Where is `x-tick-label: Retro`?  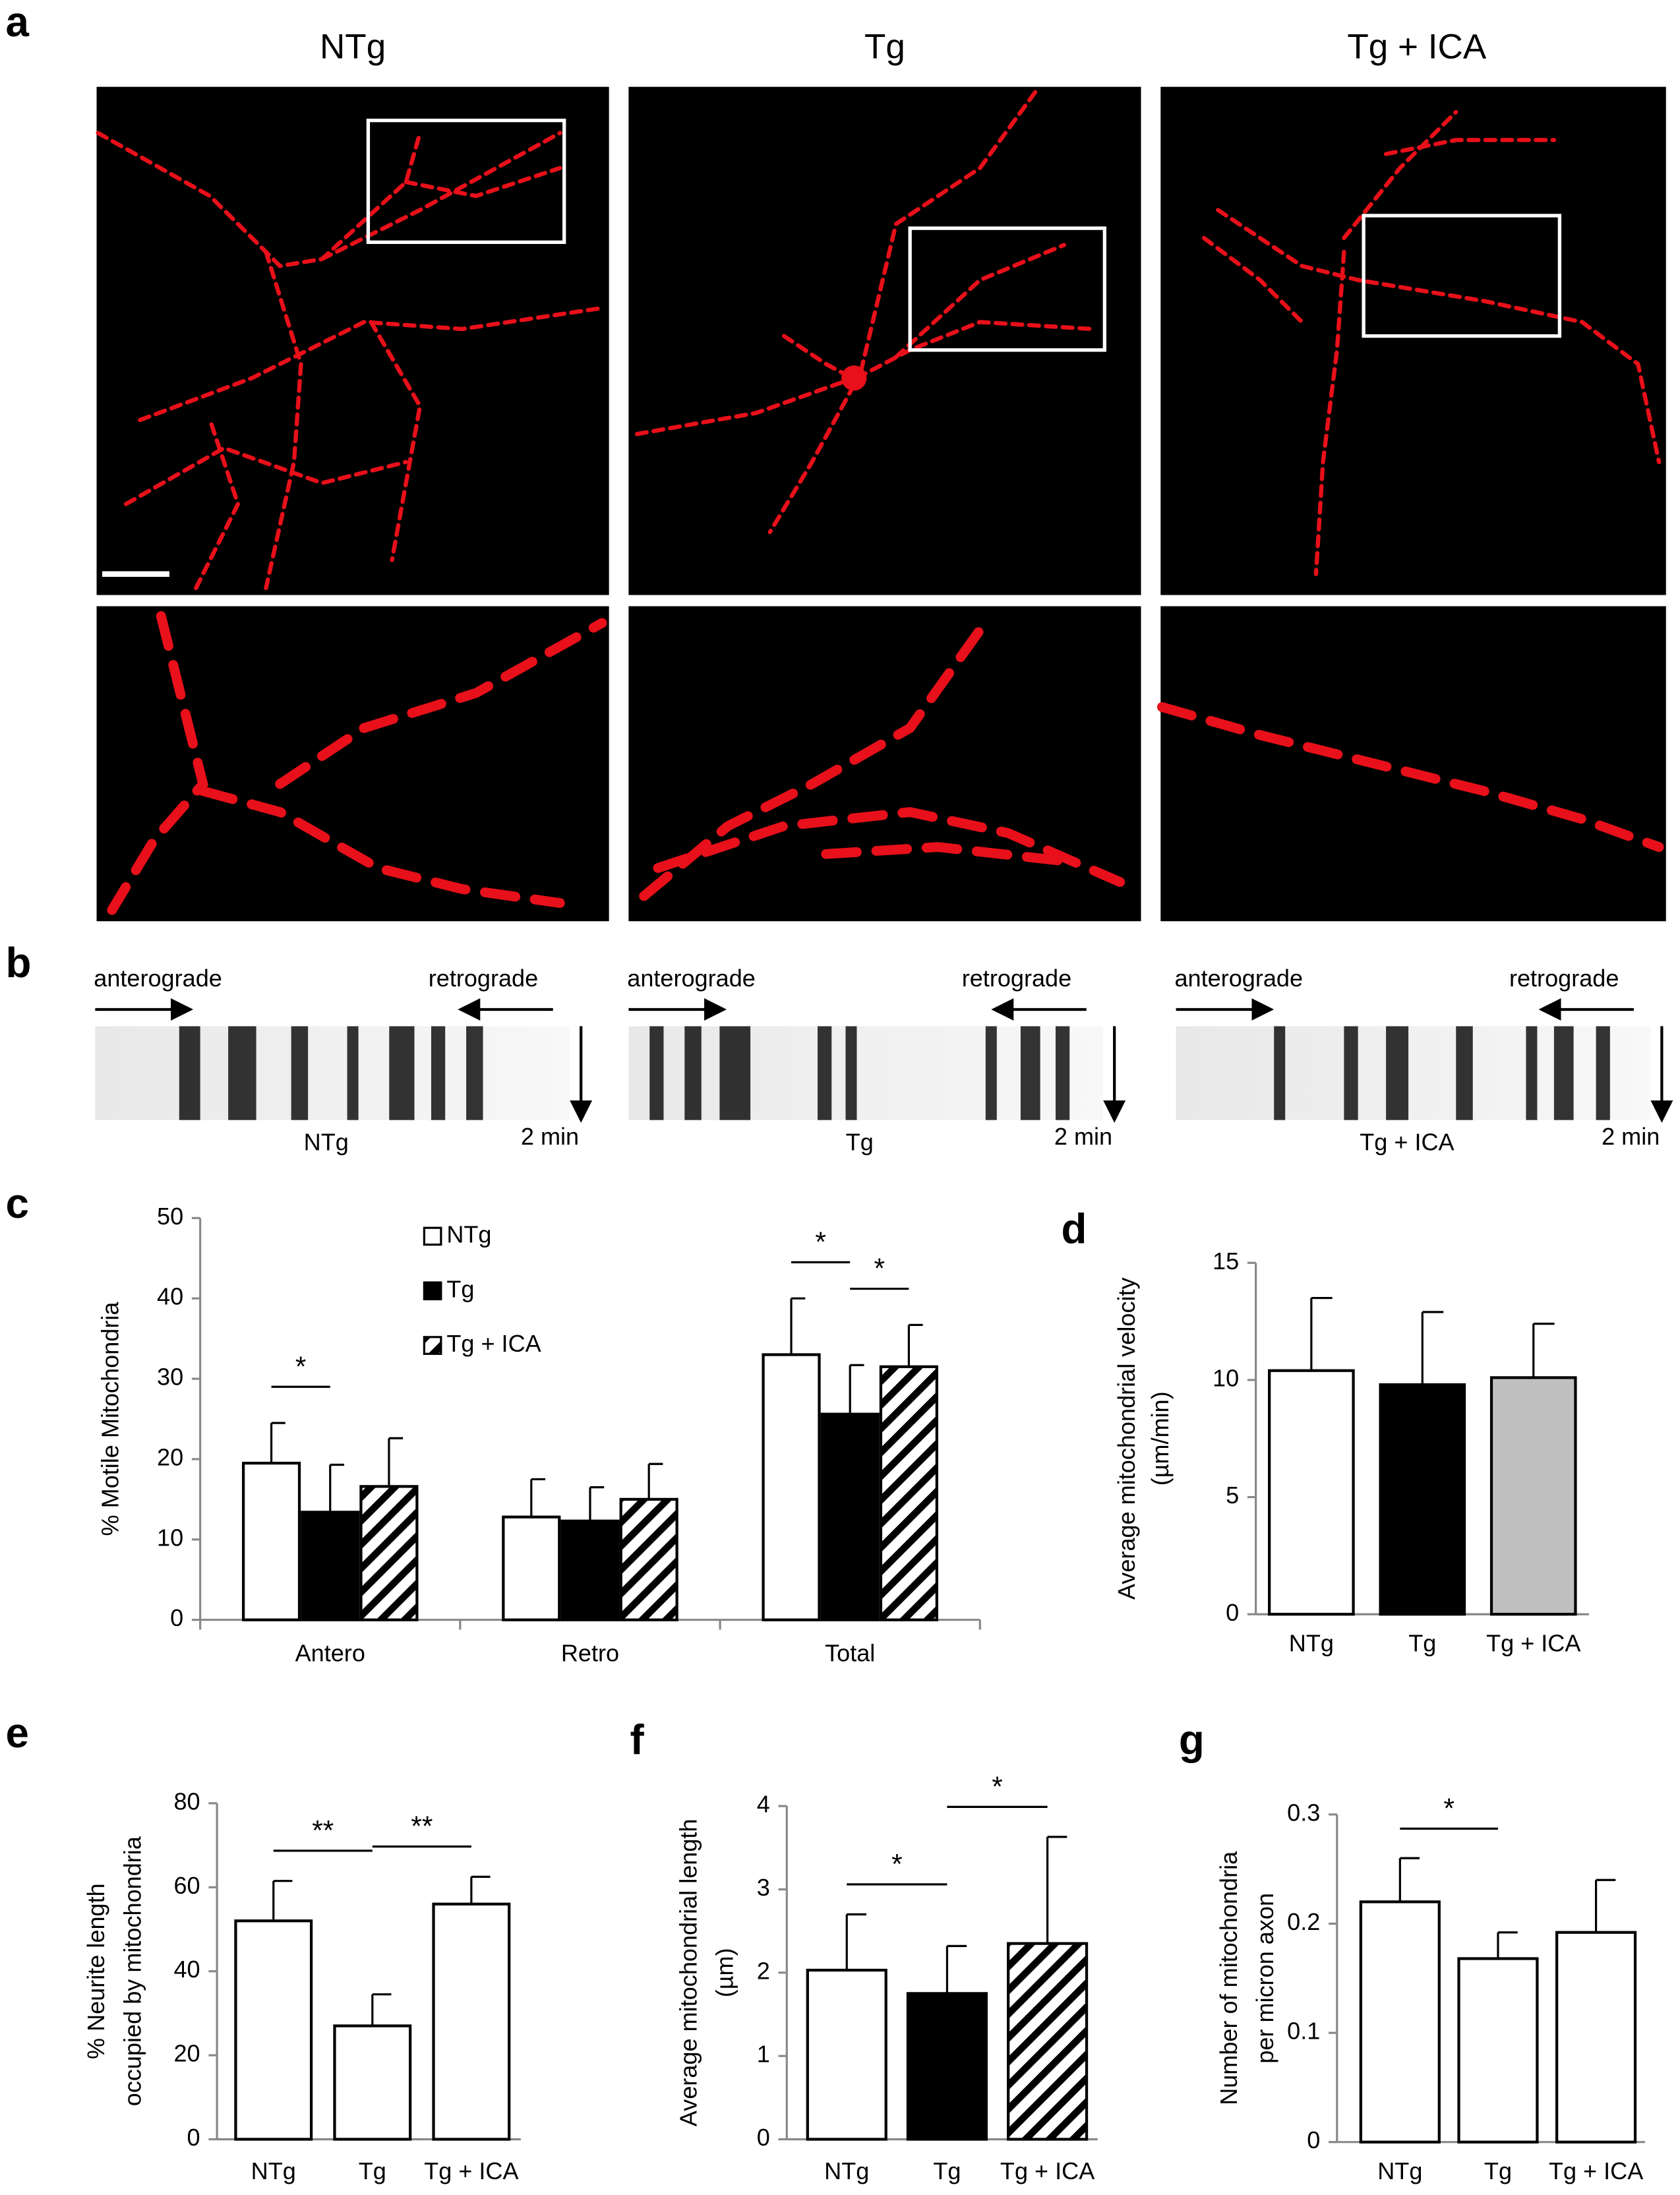
x-tick-label: Retro is located at coordinates (590, 1652).